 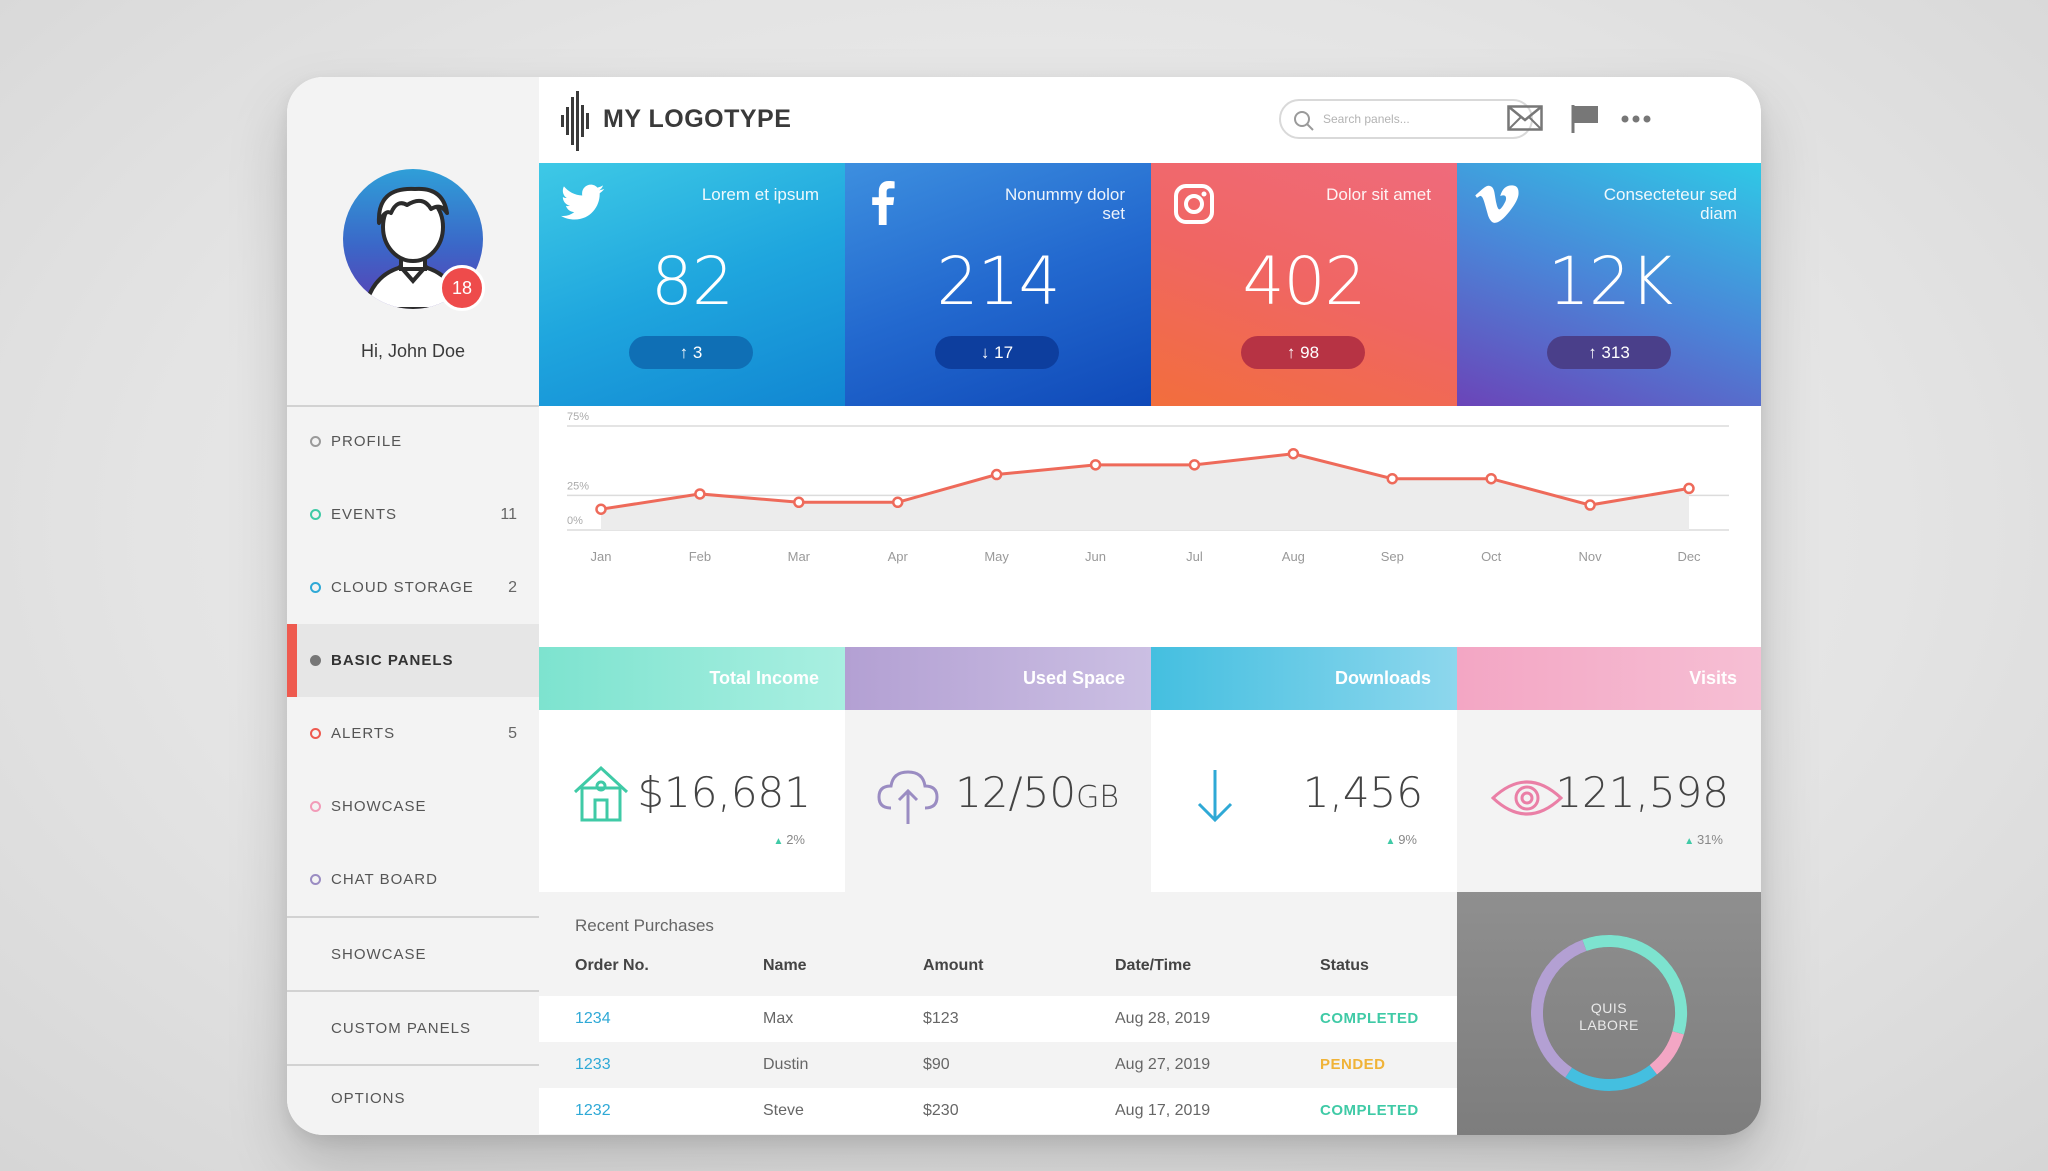 What do you see at coordinates (998, 1019) in the screenshot?
I see `table-row: 1234 Max $123 Aug 28, 2019 COMPLETED` at bounding box center [998, 1019].